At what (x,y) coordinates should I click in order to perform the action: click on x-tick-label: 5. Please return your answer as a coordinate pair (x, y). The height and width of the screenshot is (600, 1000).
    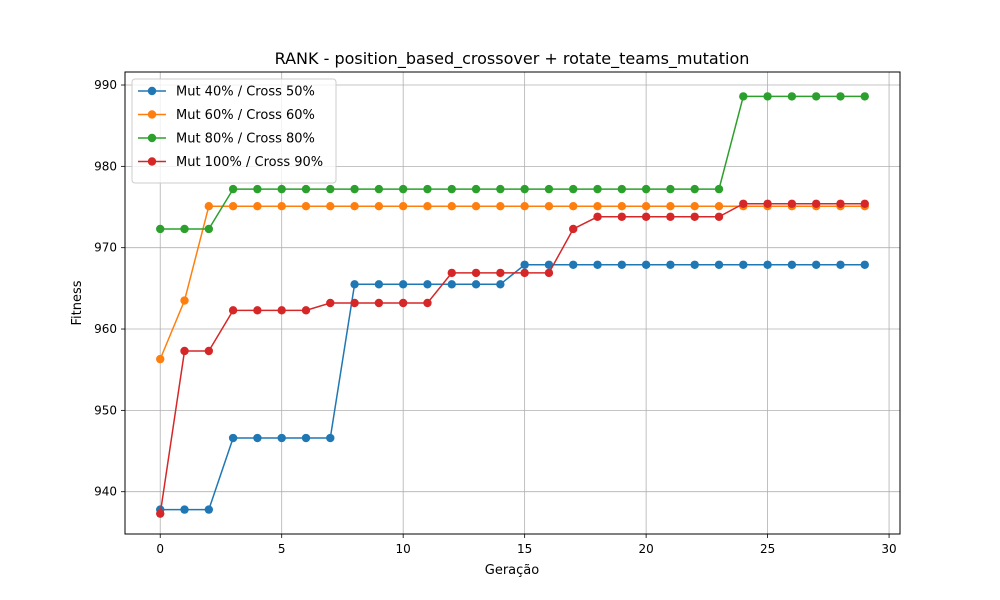
    Looking at the image, I should click on (282, 549).